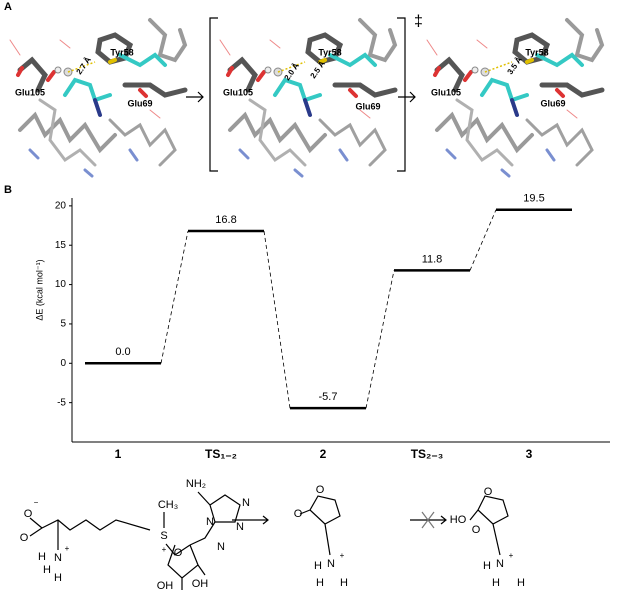  I want to click on panel-label: B, so click(8, 190).